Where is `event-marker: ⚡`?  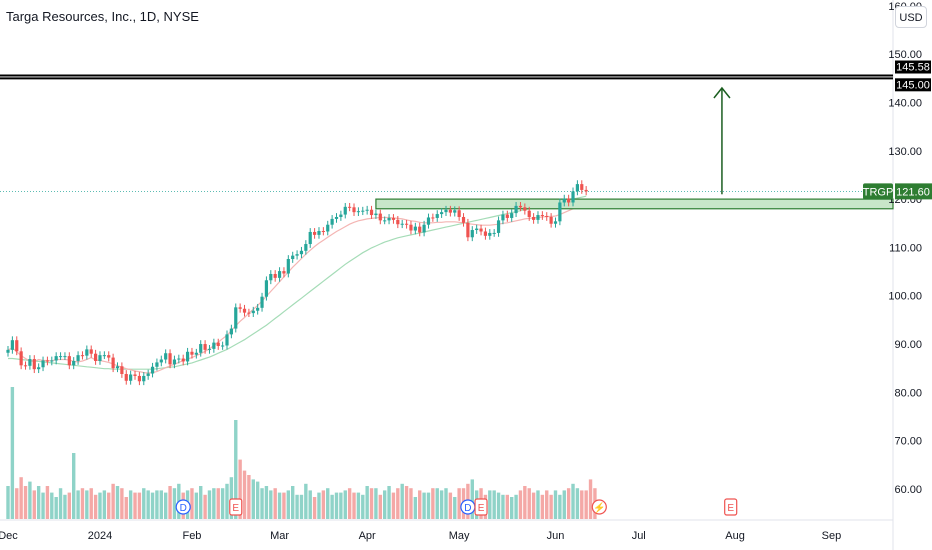
event-marker: ⚡ is located at coordinates (599, 507).